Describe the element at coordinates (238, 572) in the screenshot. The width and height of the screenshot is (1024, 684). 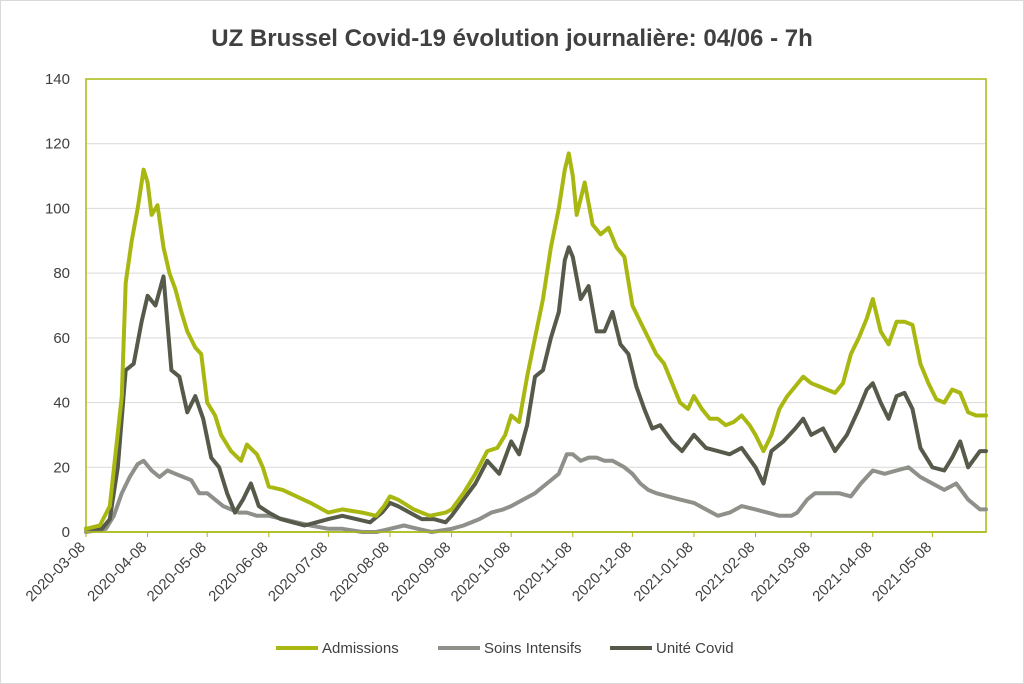
I see `x-tick-label: 2020-06-08` at that location.